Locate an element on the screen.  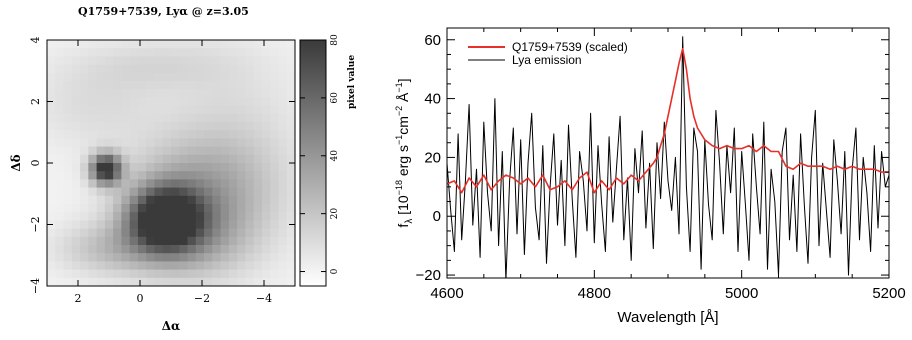
legend-label-q1759: Q1759+7539 (scaled) is located at coordinates (570, 47).